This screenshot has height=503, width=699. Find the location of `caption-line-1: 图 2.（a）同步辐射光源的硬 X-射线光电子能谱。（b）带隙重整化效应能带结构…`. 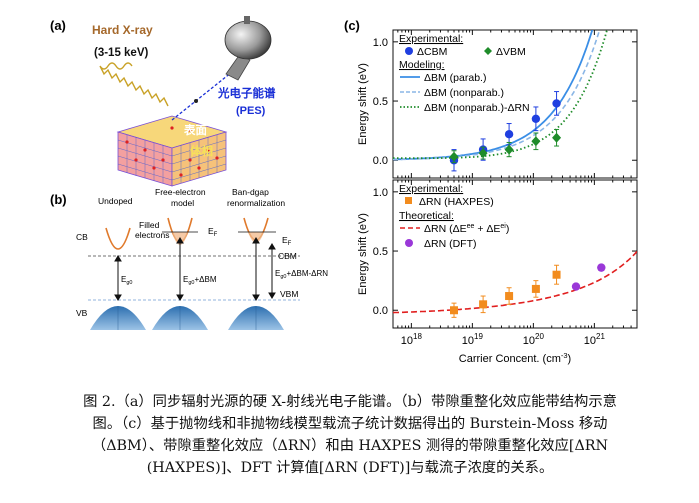

caption-line-1: 图 2.（a）同步辐射光源的硬 X-射线光电子能谱。（b）带隙重整化效应能带结构… is located at coordinates (350, 402).